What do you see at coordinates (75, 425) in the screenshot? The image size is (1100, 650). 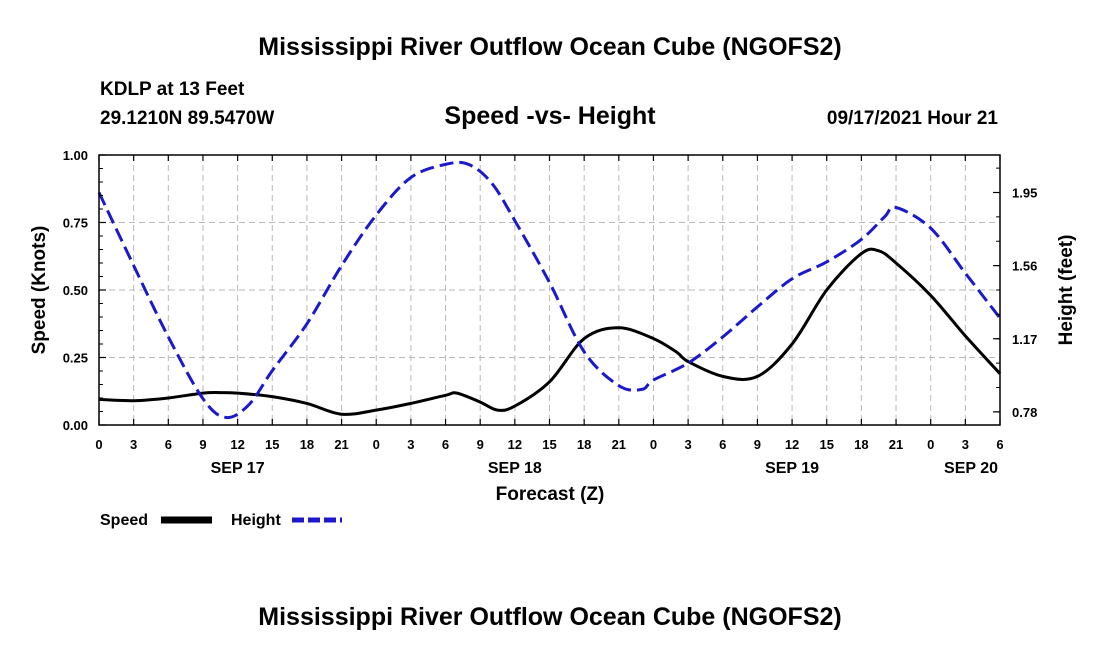 I see `y-left-tick-label: 0.00` at bounding box center [75, 425].